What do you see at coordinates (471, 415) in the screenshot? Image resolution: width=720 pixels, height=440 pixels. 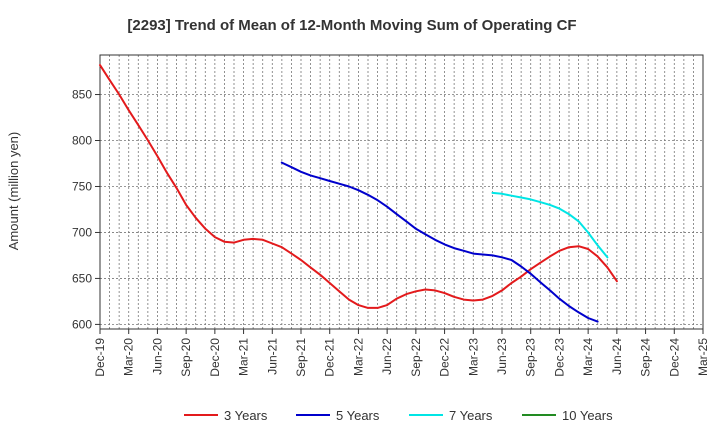 I see `legend-label: 7 Years` at bounding box center [471, 415].